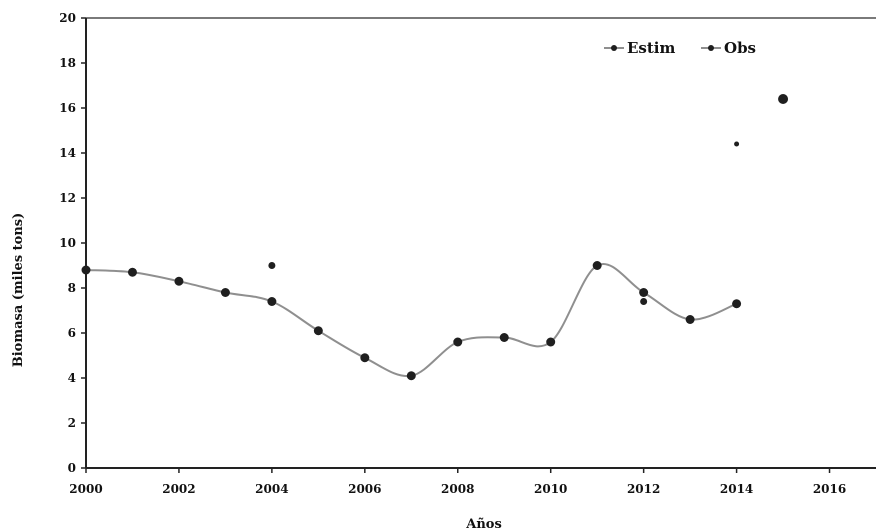 The height and width of the screenshot is (532, 878). What do you see at coordinates (67, 243) in the screenshot?
I see `y-tick-label: 10` at bounding box center [67, 243].